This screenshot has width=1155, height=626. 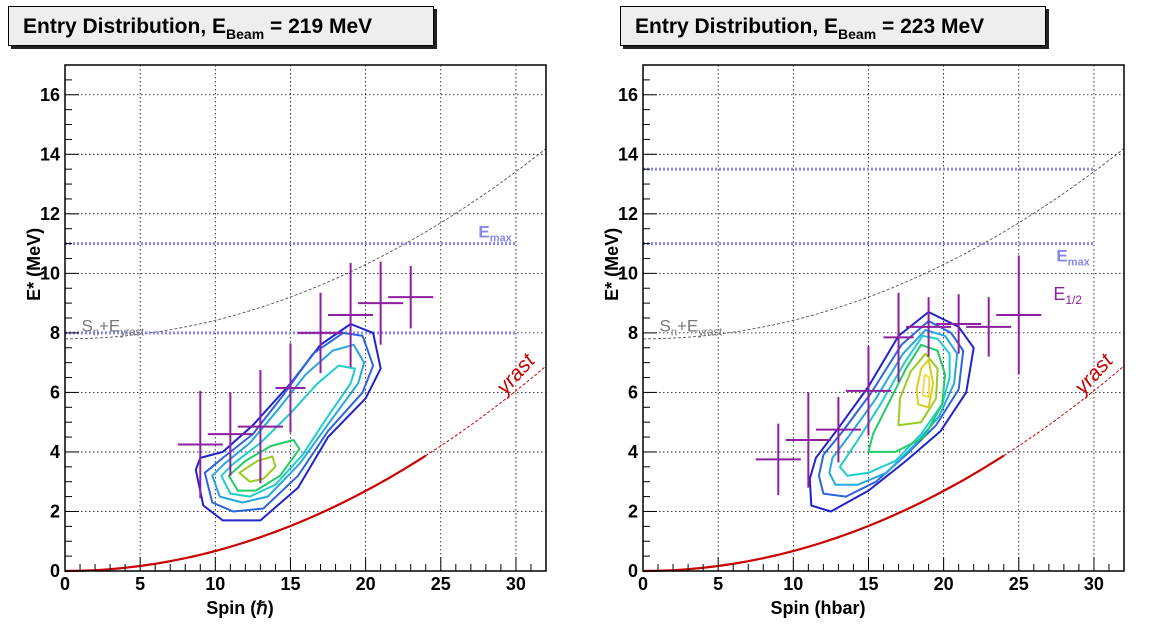 What do you see at coordinates (1073, 300) in the screenshot?
I see `e-half-sub: 1/2` at bounding box center [1073, 300].